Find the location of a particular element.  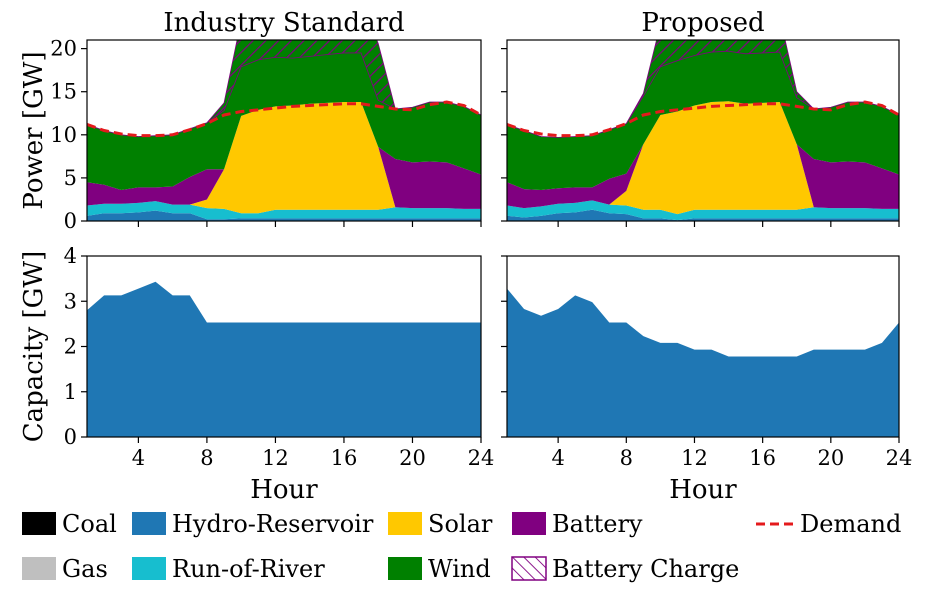

legend-label: Hydro-Reservoir is located at coordinates (273, 524).